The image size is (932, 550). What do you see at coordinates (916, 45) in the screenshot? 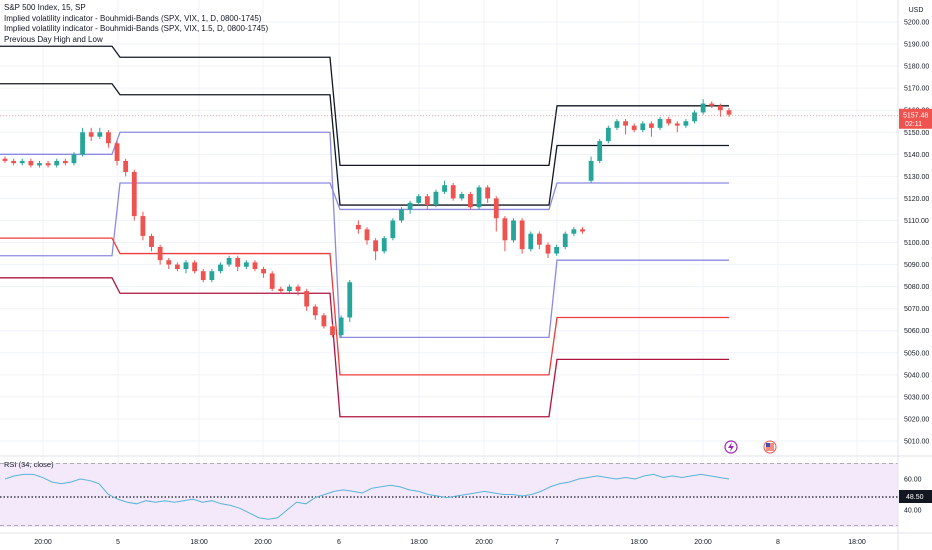
I see `price-tick-label: 5190.00` at bounding box center [916, 45].